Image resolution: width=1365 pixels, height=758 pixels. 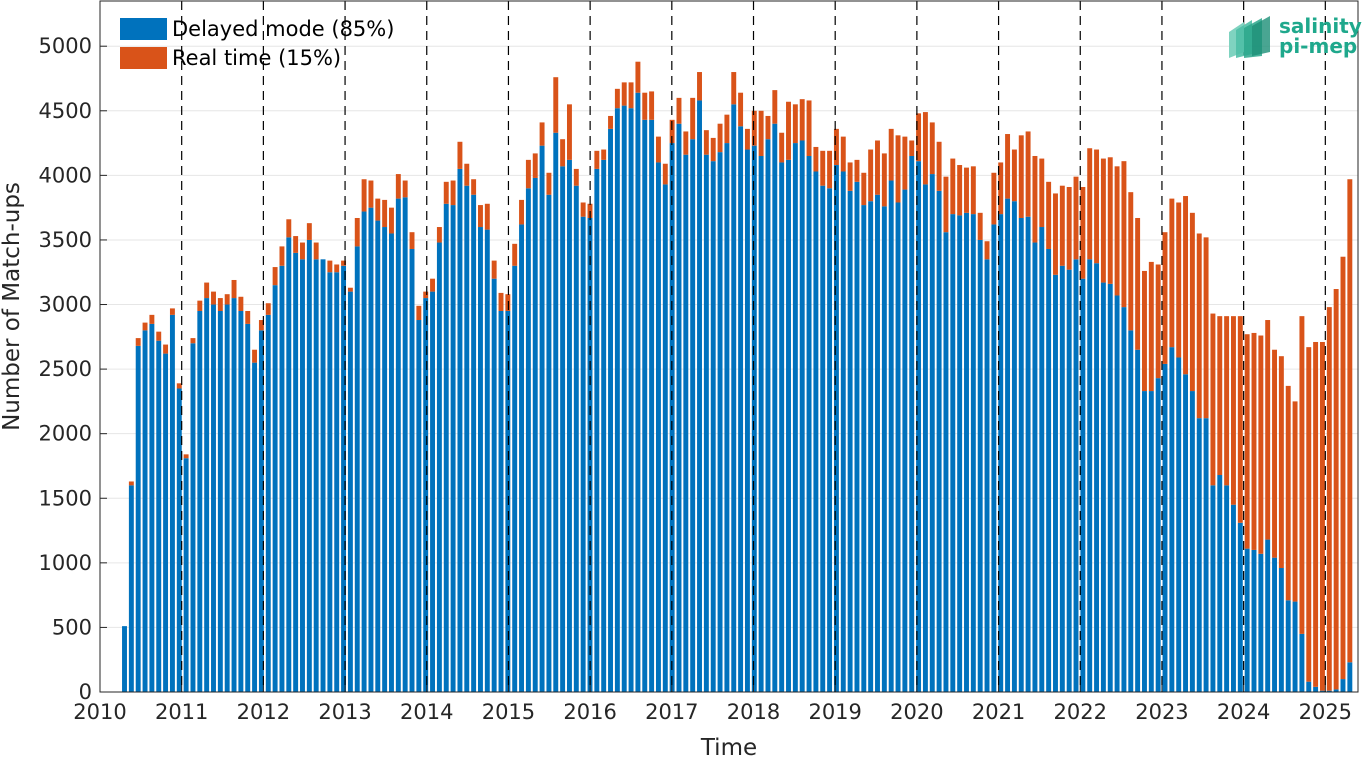 What do you see at coordinates (85, 692) in the screenshot?
I see `y-tick-label: 0` at bounding box center [85, 692].